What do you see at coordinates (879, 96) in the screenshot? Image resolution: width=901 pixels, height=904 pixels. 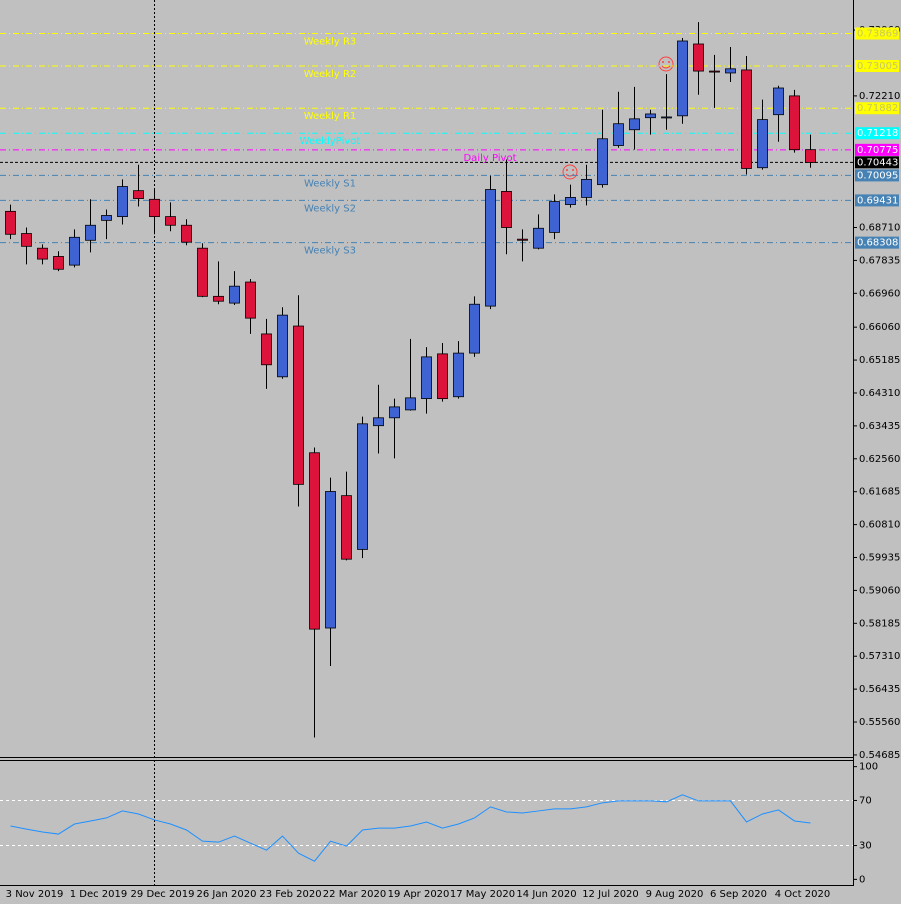 I see `y-tick-label: 0.72210` at bounding box center [879, 96].